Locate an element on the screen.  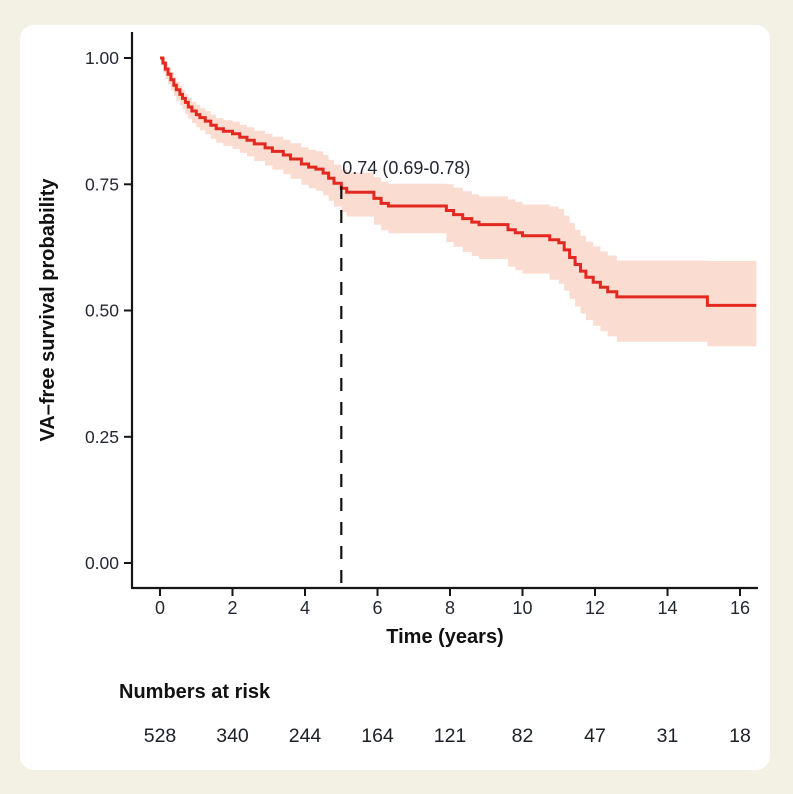
x-tick-label: 2 is located at coordinates (232, 608).